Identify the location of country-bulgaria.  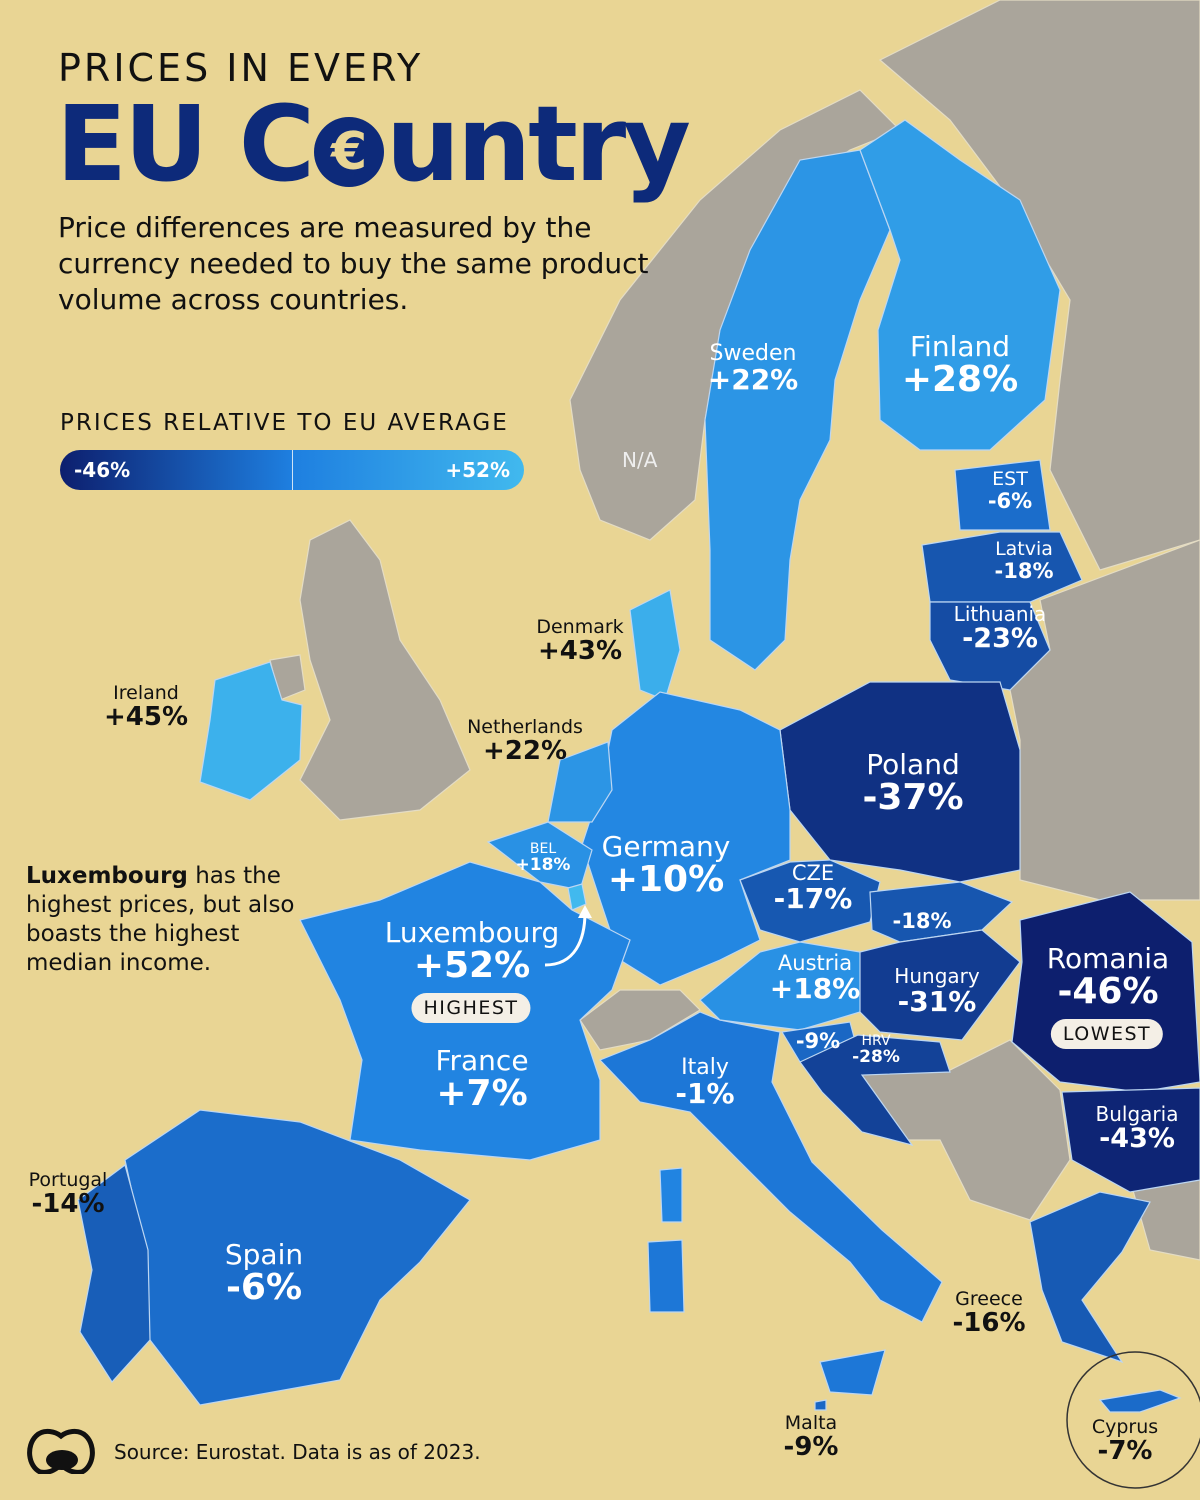
(1130, 1140).